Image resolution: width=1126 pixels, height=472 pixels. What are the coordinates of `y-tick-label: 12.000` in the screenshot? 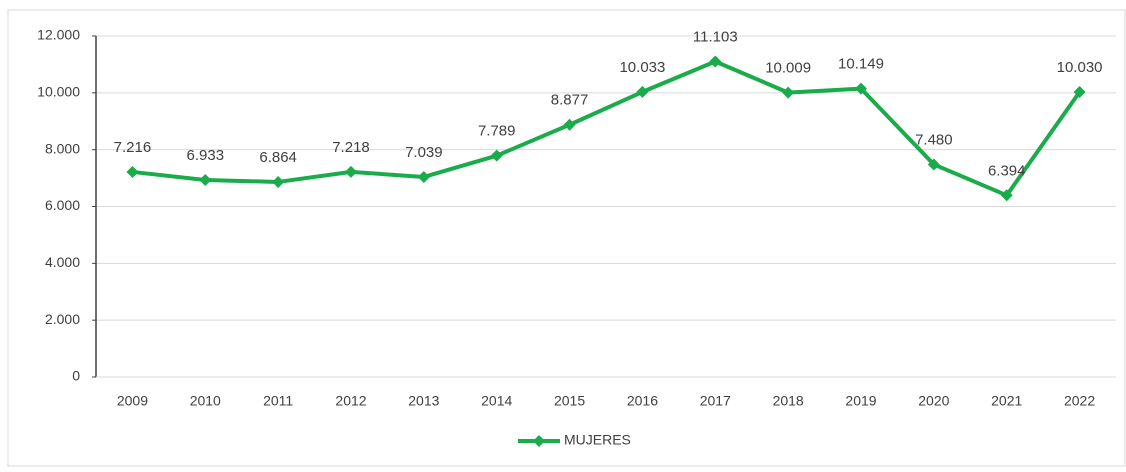 It's located at (58, 35).